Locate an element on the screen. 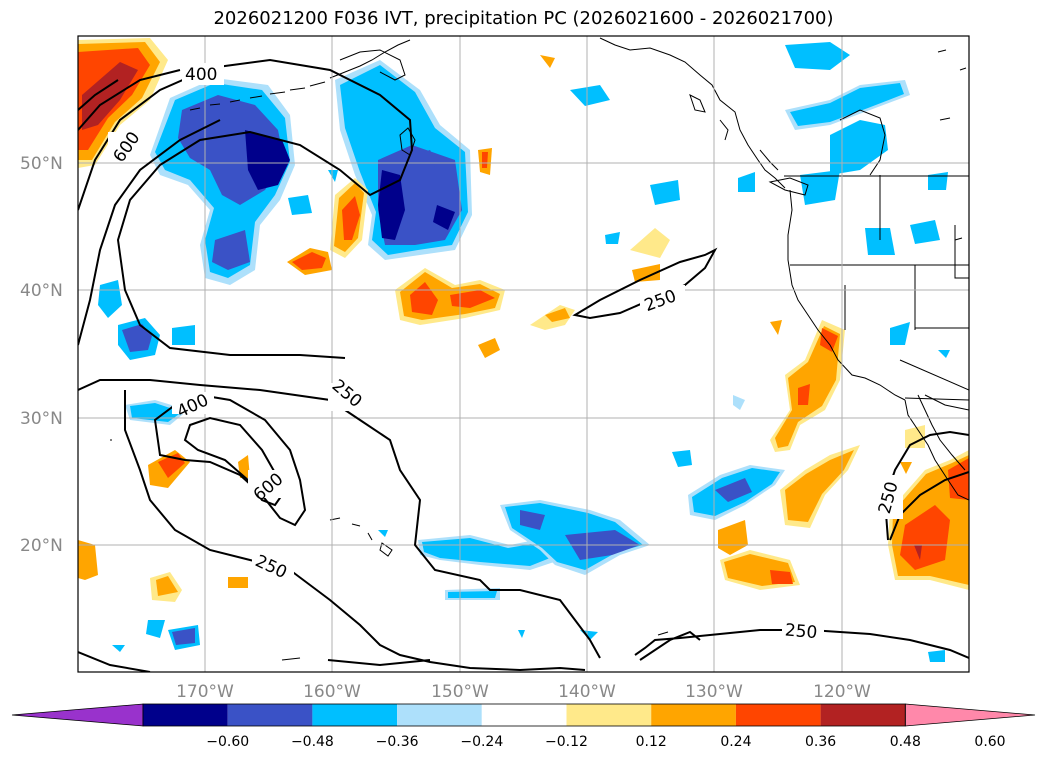 Image resolution: width=1047 pixels, height=765 pixels. colorbar-frame is located at coordinates (524, 715).